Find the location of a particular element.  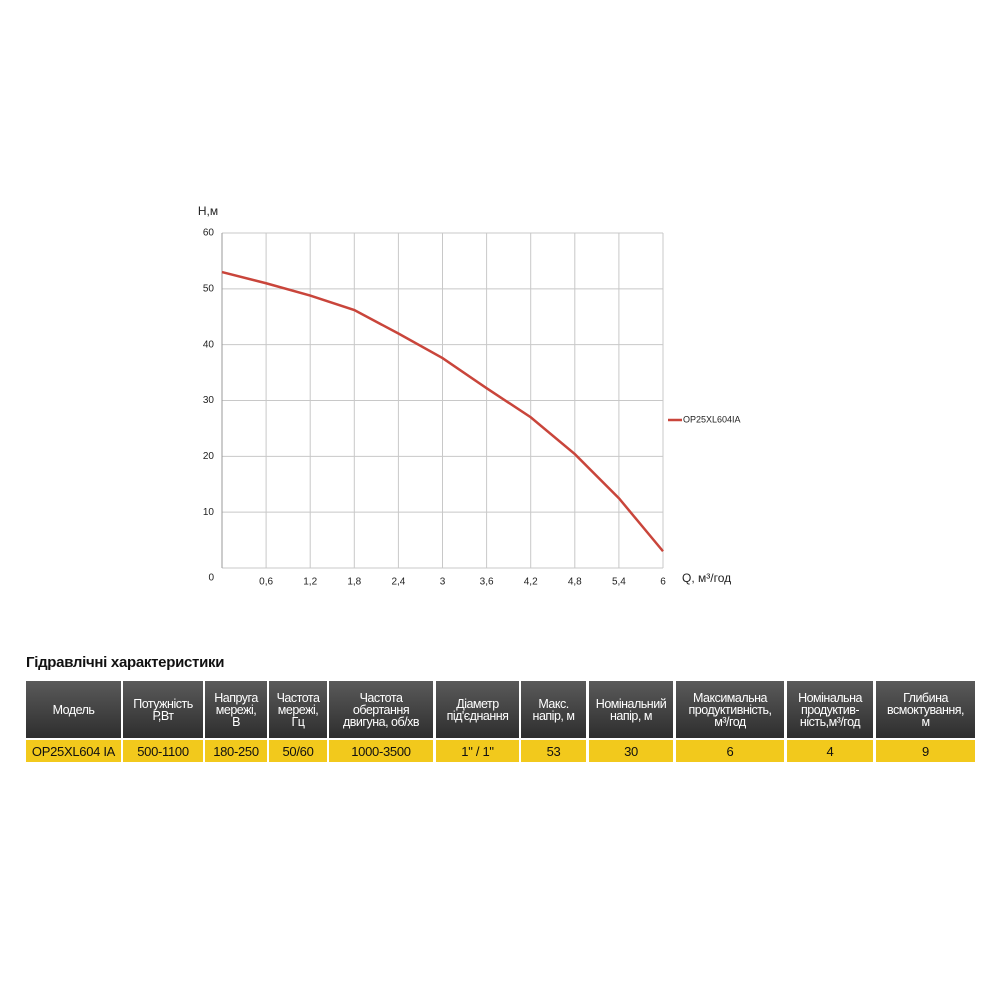

y-tick-label: 40 is located at coordinates (209, 344).